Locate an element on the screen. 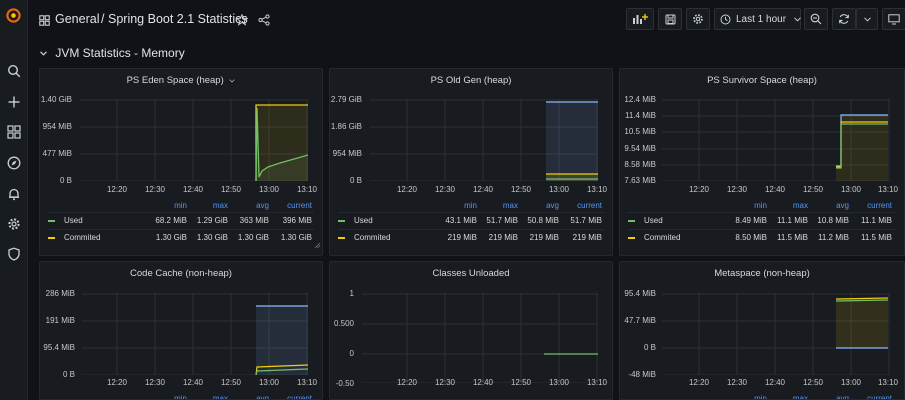 This screenshot has width=905, height=400. legend-current-value: 11.5 MiB is located at coordinates (876, 237).